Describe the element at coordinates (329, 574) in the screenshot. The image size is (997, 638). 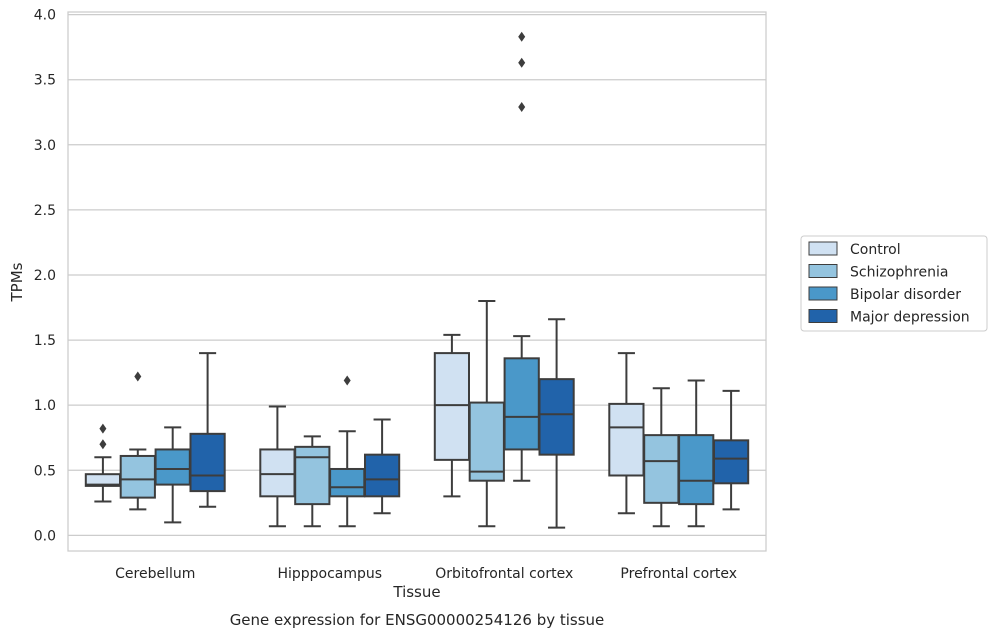
I see `x-tick-label: Hipppocampus` at that location.